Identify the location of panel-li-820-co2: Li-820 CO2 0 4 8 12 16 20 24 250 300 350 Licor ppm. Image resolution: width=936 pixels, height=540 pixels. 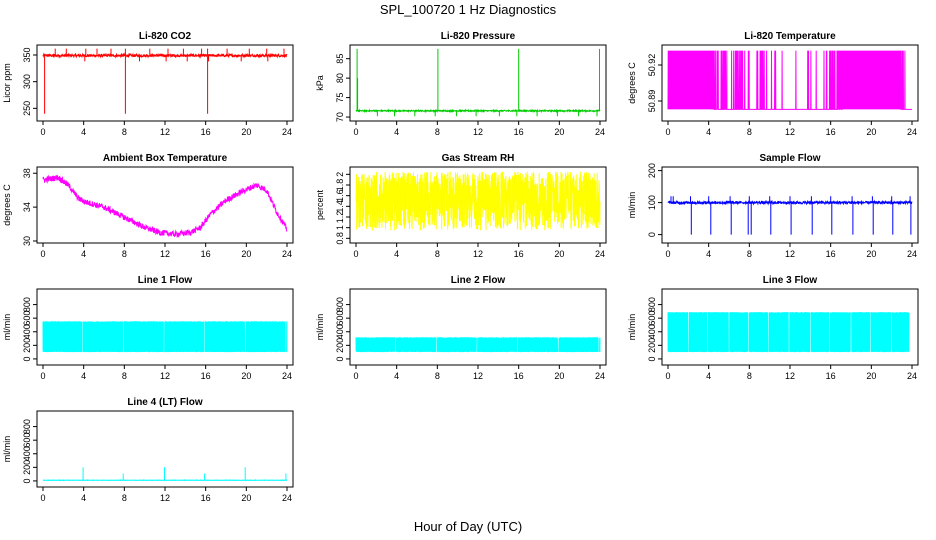
(148, 84).